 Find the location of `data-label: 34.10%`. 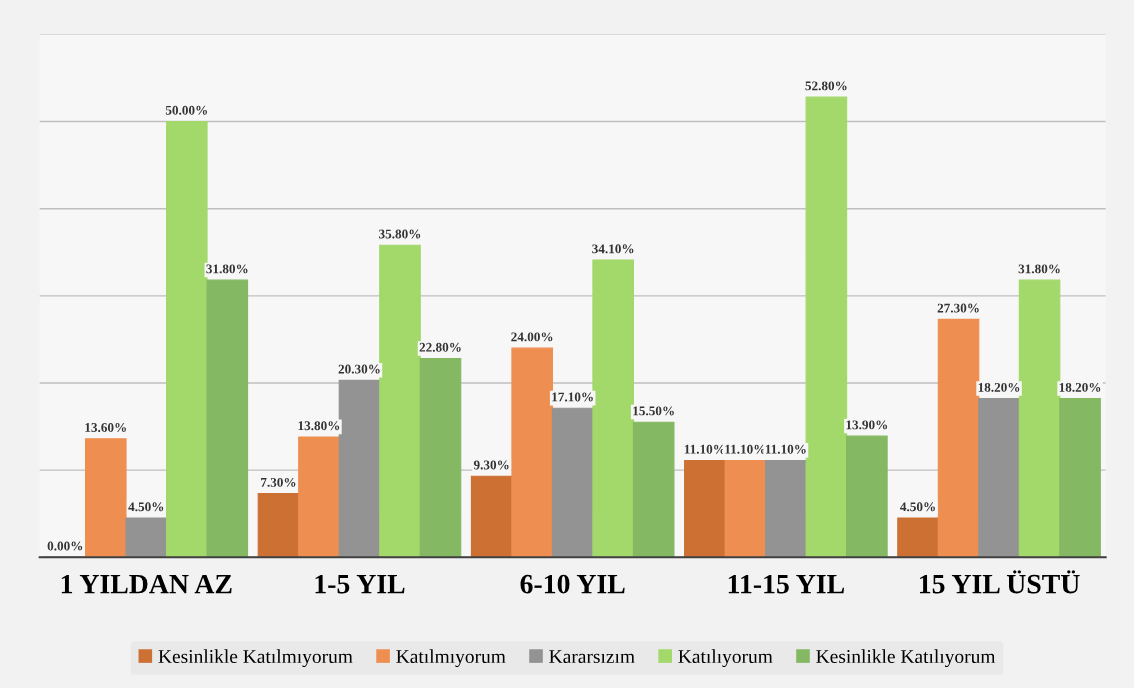

data-label: 34.10% is located at coordinates (613, 249).